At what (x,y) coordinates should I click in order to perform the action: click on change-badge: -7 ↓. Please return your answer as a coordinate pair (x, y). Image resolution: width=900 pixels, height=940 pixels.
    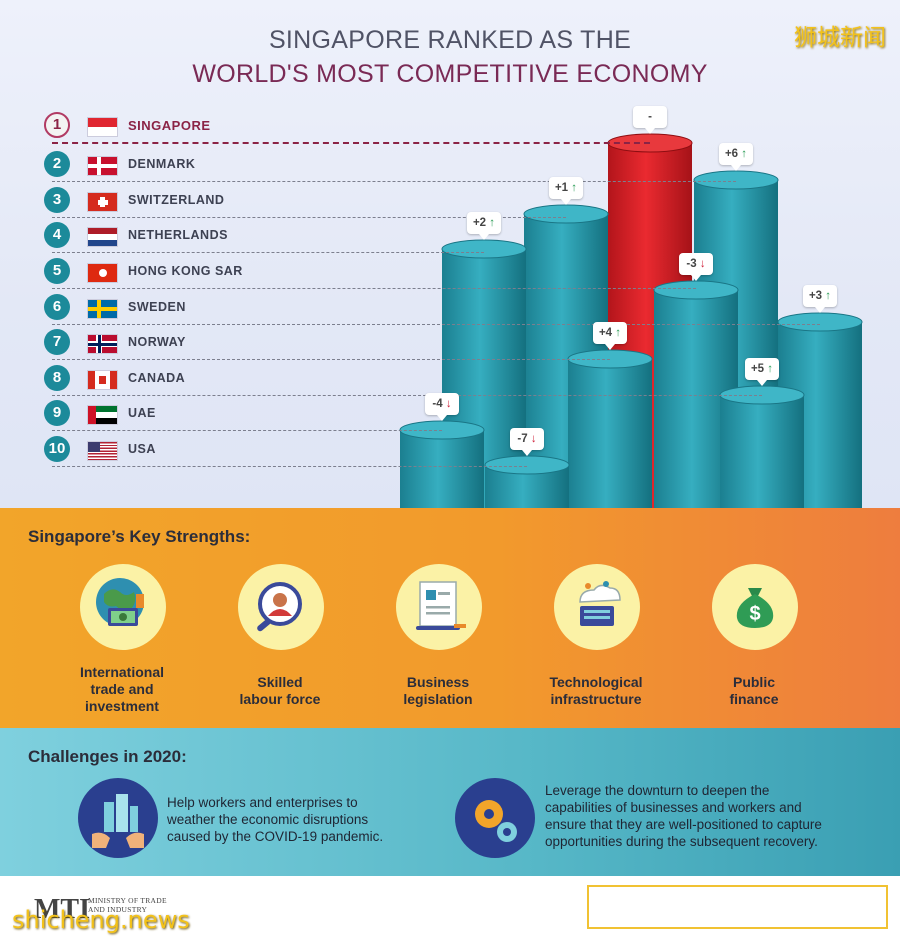
    Looking at the image, I should click on (527, 442).